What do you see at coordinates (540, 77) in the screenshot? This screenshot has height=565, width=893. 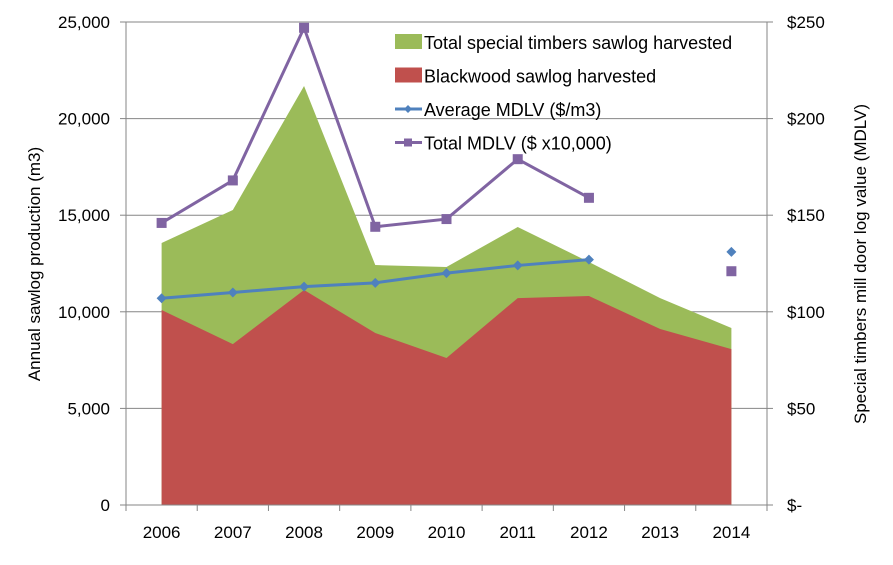 I see `legend-label: Blackwood sawlog harvested` at bounding box center [540, 77].